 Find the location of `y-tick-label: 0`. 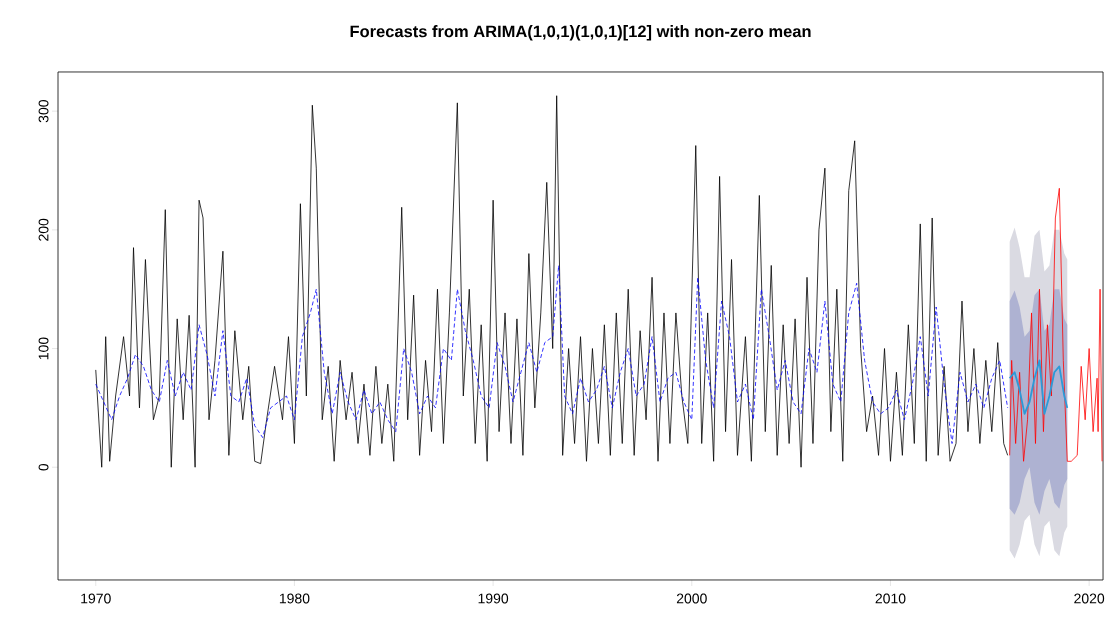

y-tick-label: 0 is located at coordinates (43, 467).